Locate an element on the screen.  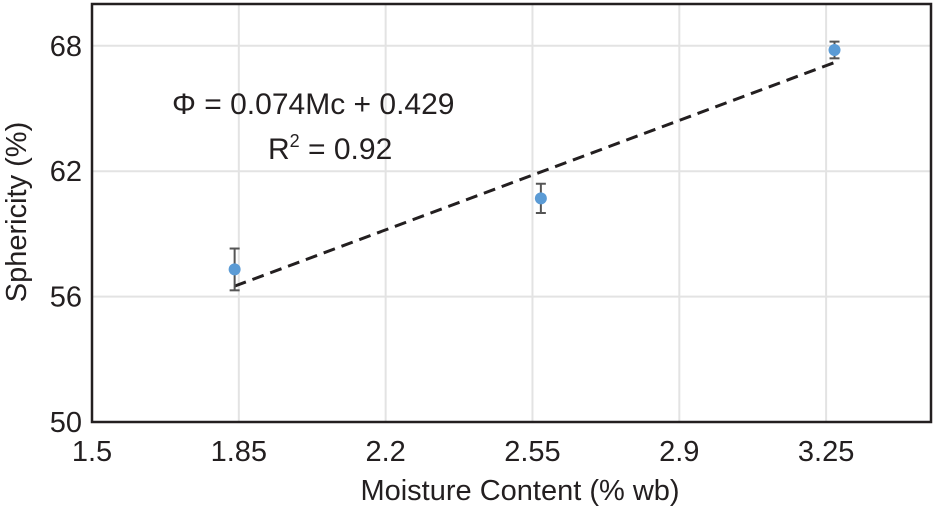
x-tick-label: 2.9 is located at coordinates (679, 452).